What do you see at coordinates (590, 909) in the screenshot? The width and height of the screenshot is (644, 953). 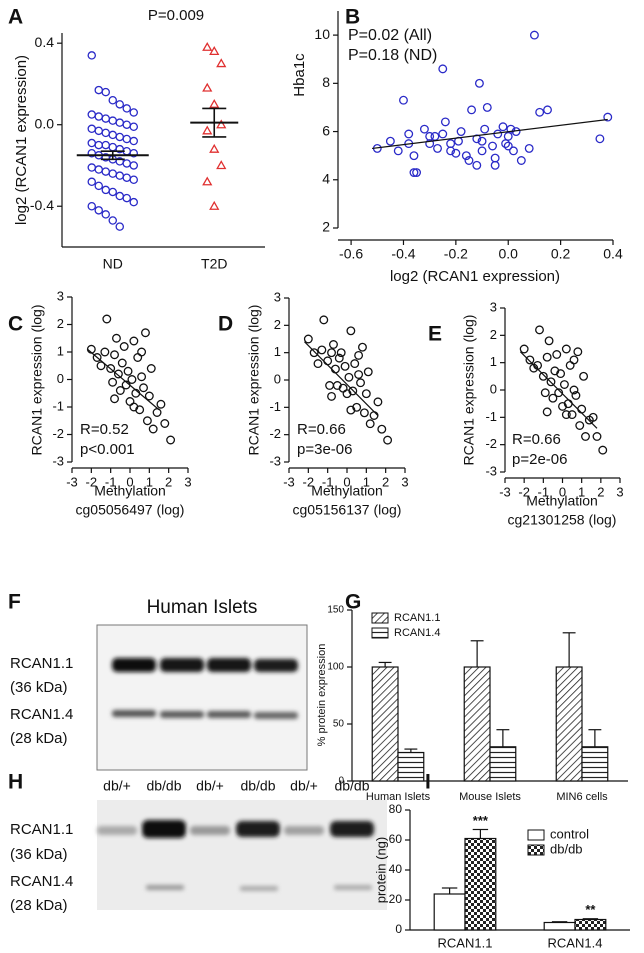 I see `significance: **` at bounding box center [590, 909].